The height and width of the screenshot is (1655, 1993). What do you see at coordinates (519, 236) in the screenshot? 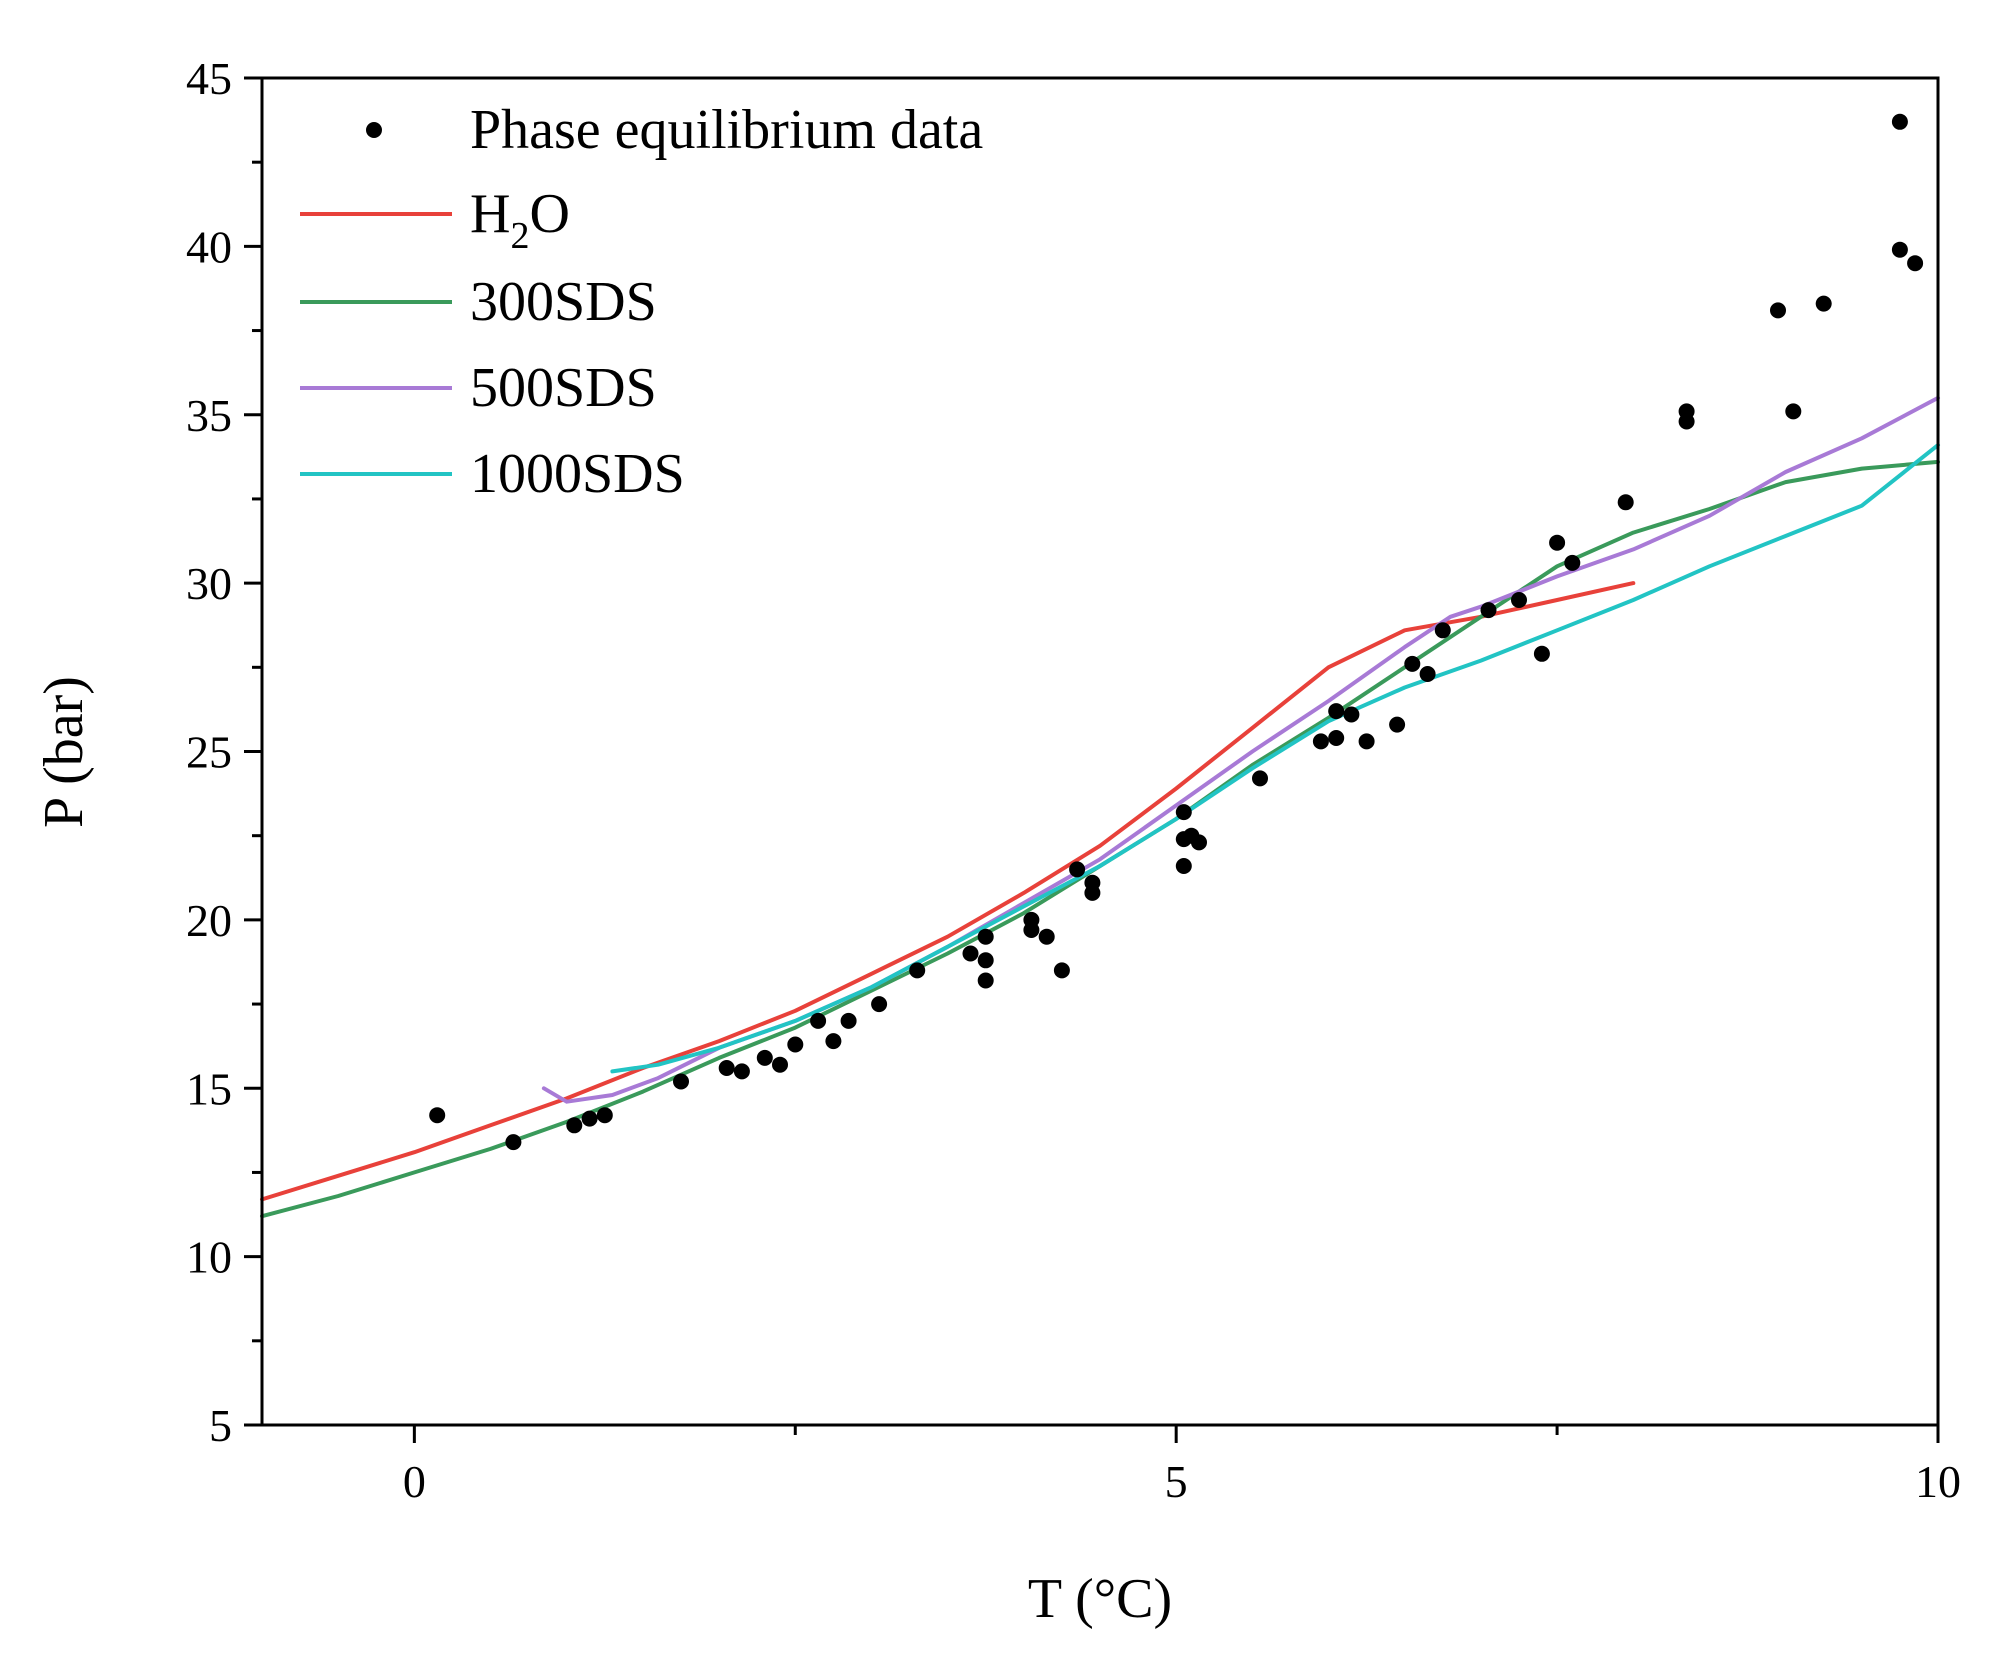
I see `legend-label-h2o-sub: 2` at bounding box center [519, 236].